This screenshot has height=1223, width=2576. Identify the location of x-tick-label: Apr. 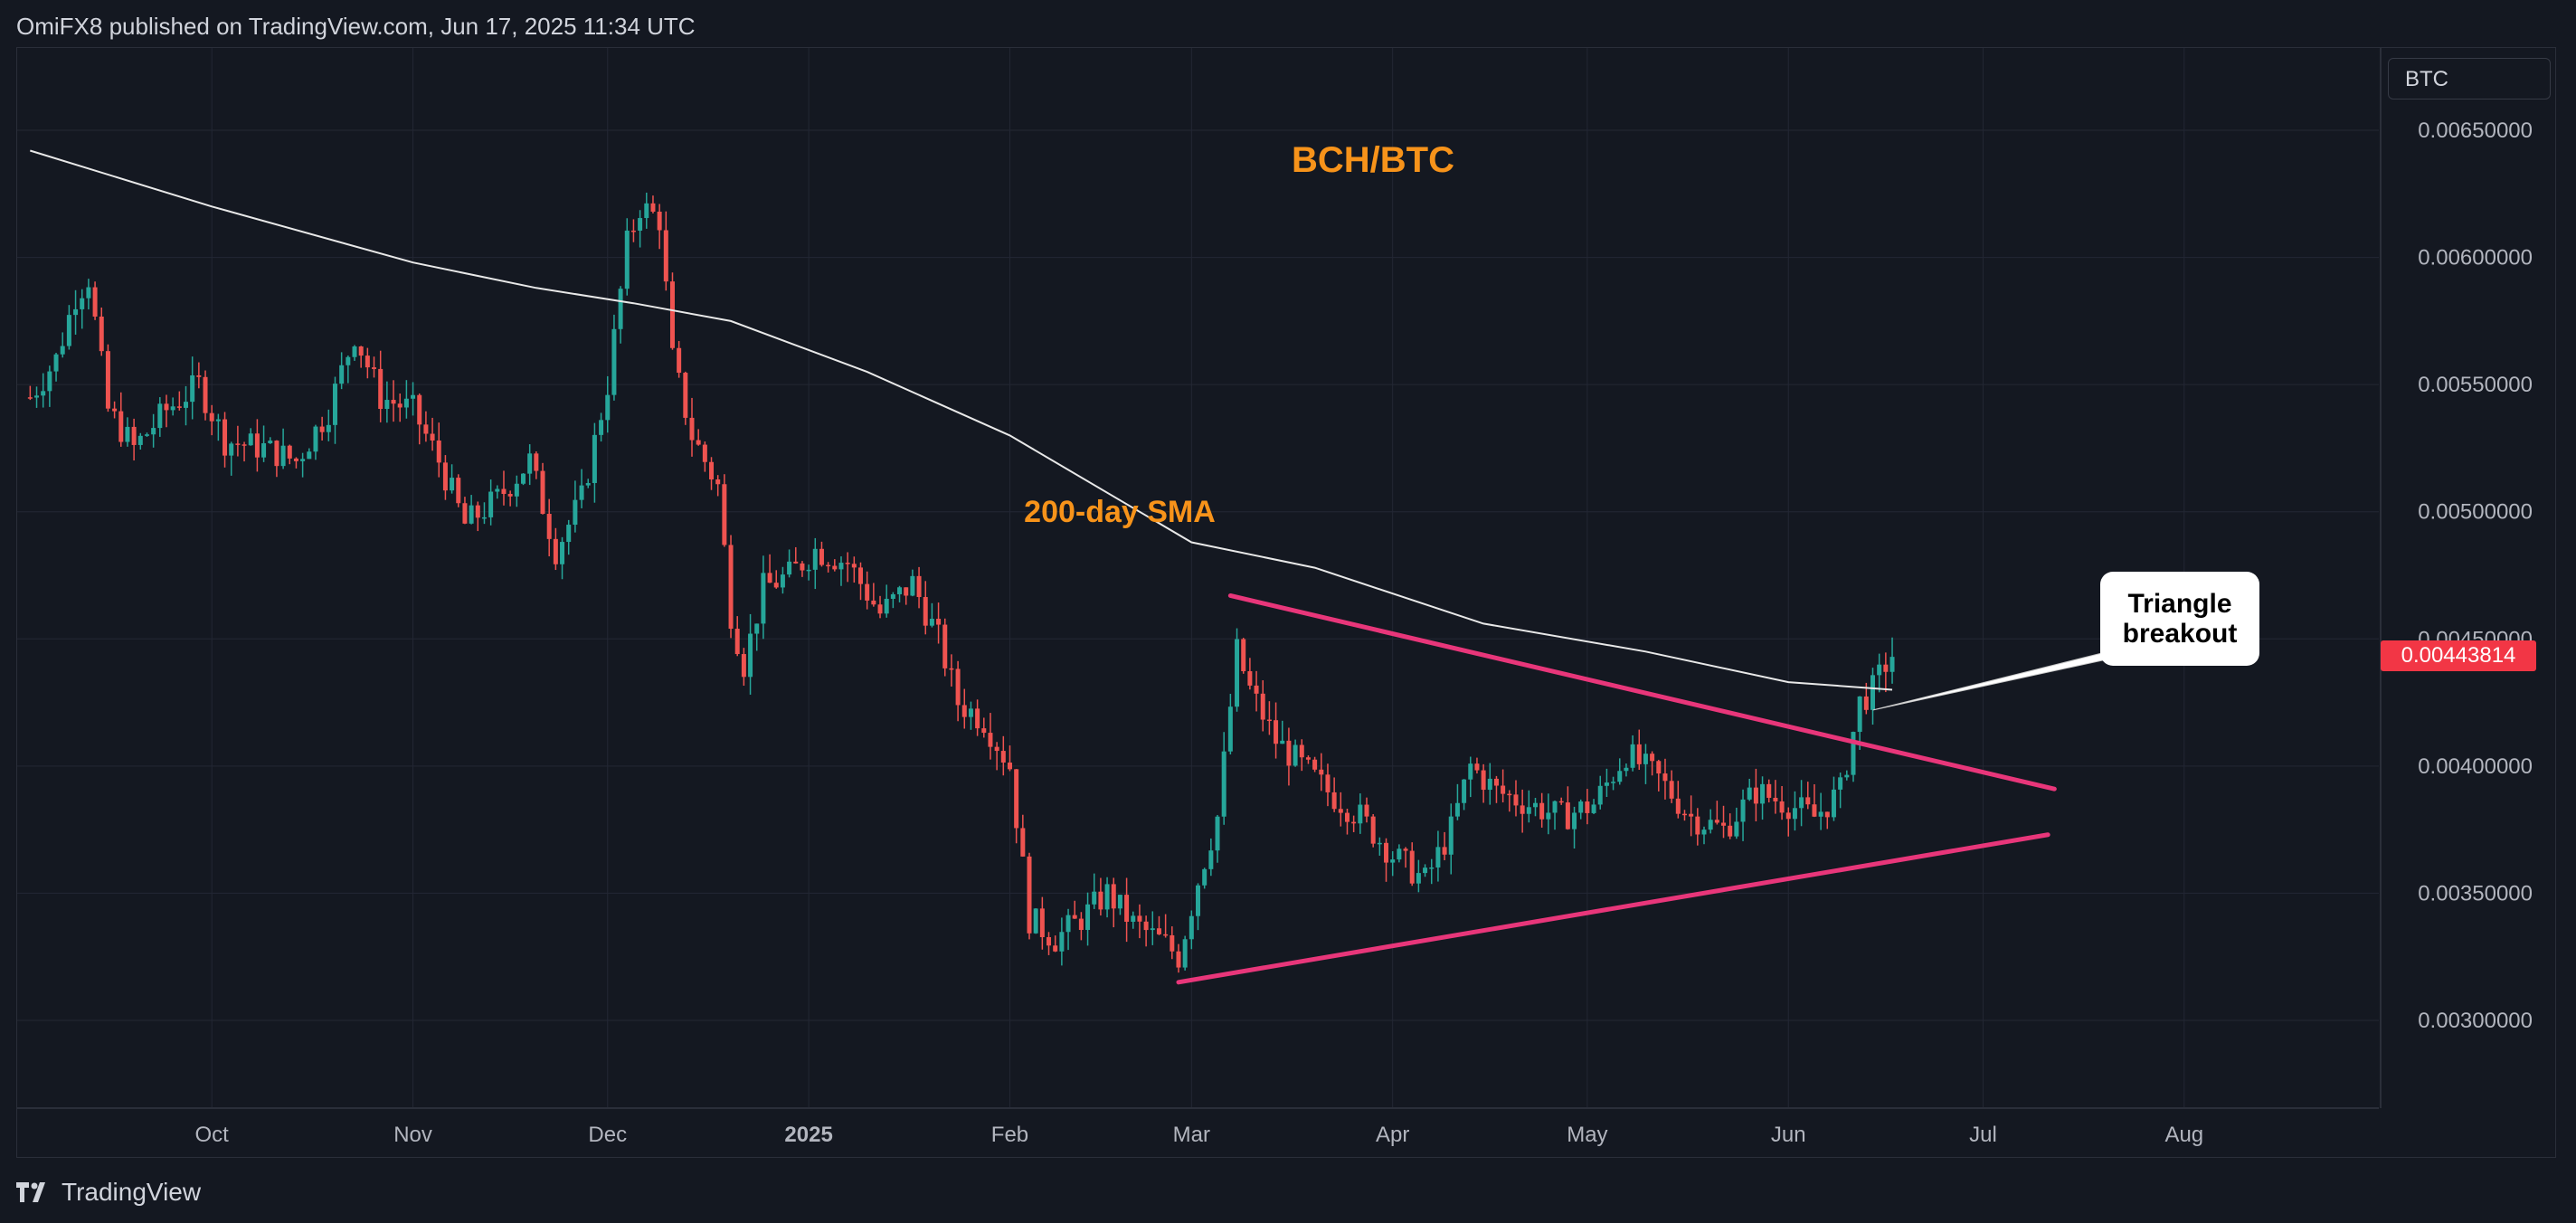
(1392, 1135).